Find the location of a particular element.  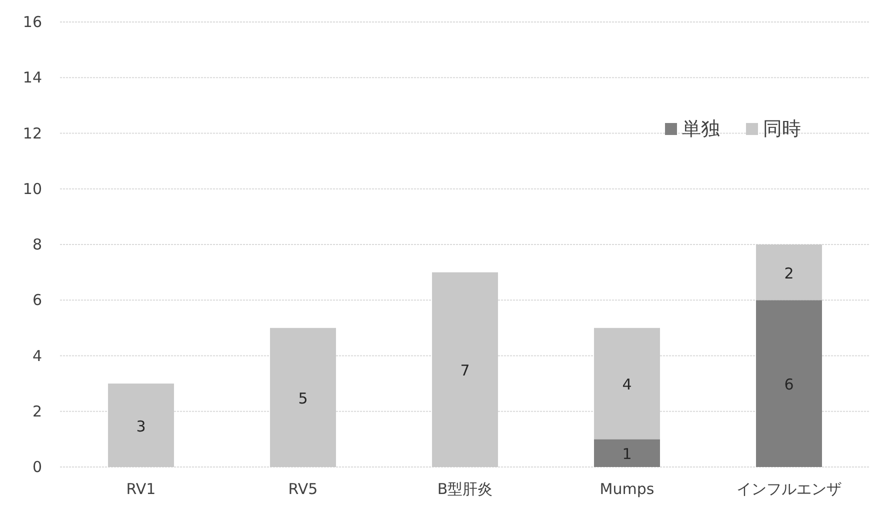

x-tick-label: Mumps is located at coordinates (627, 489).